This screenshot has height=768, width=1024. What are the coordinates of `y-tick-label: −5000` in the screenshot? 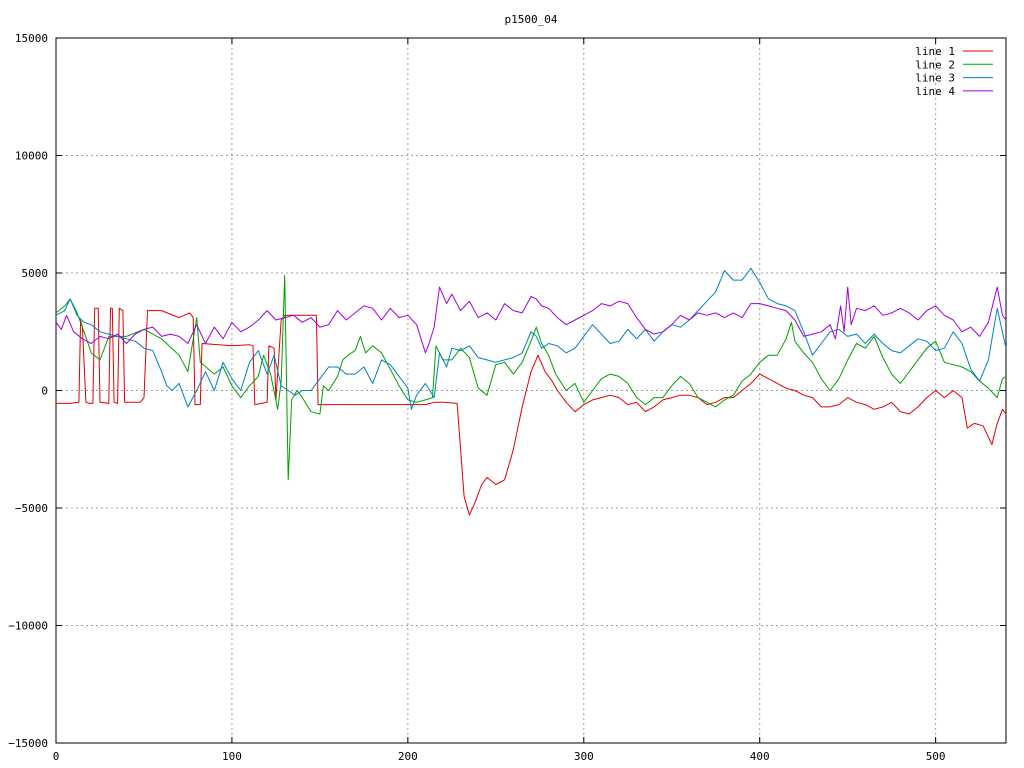 It's located at (31, 508).